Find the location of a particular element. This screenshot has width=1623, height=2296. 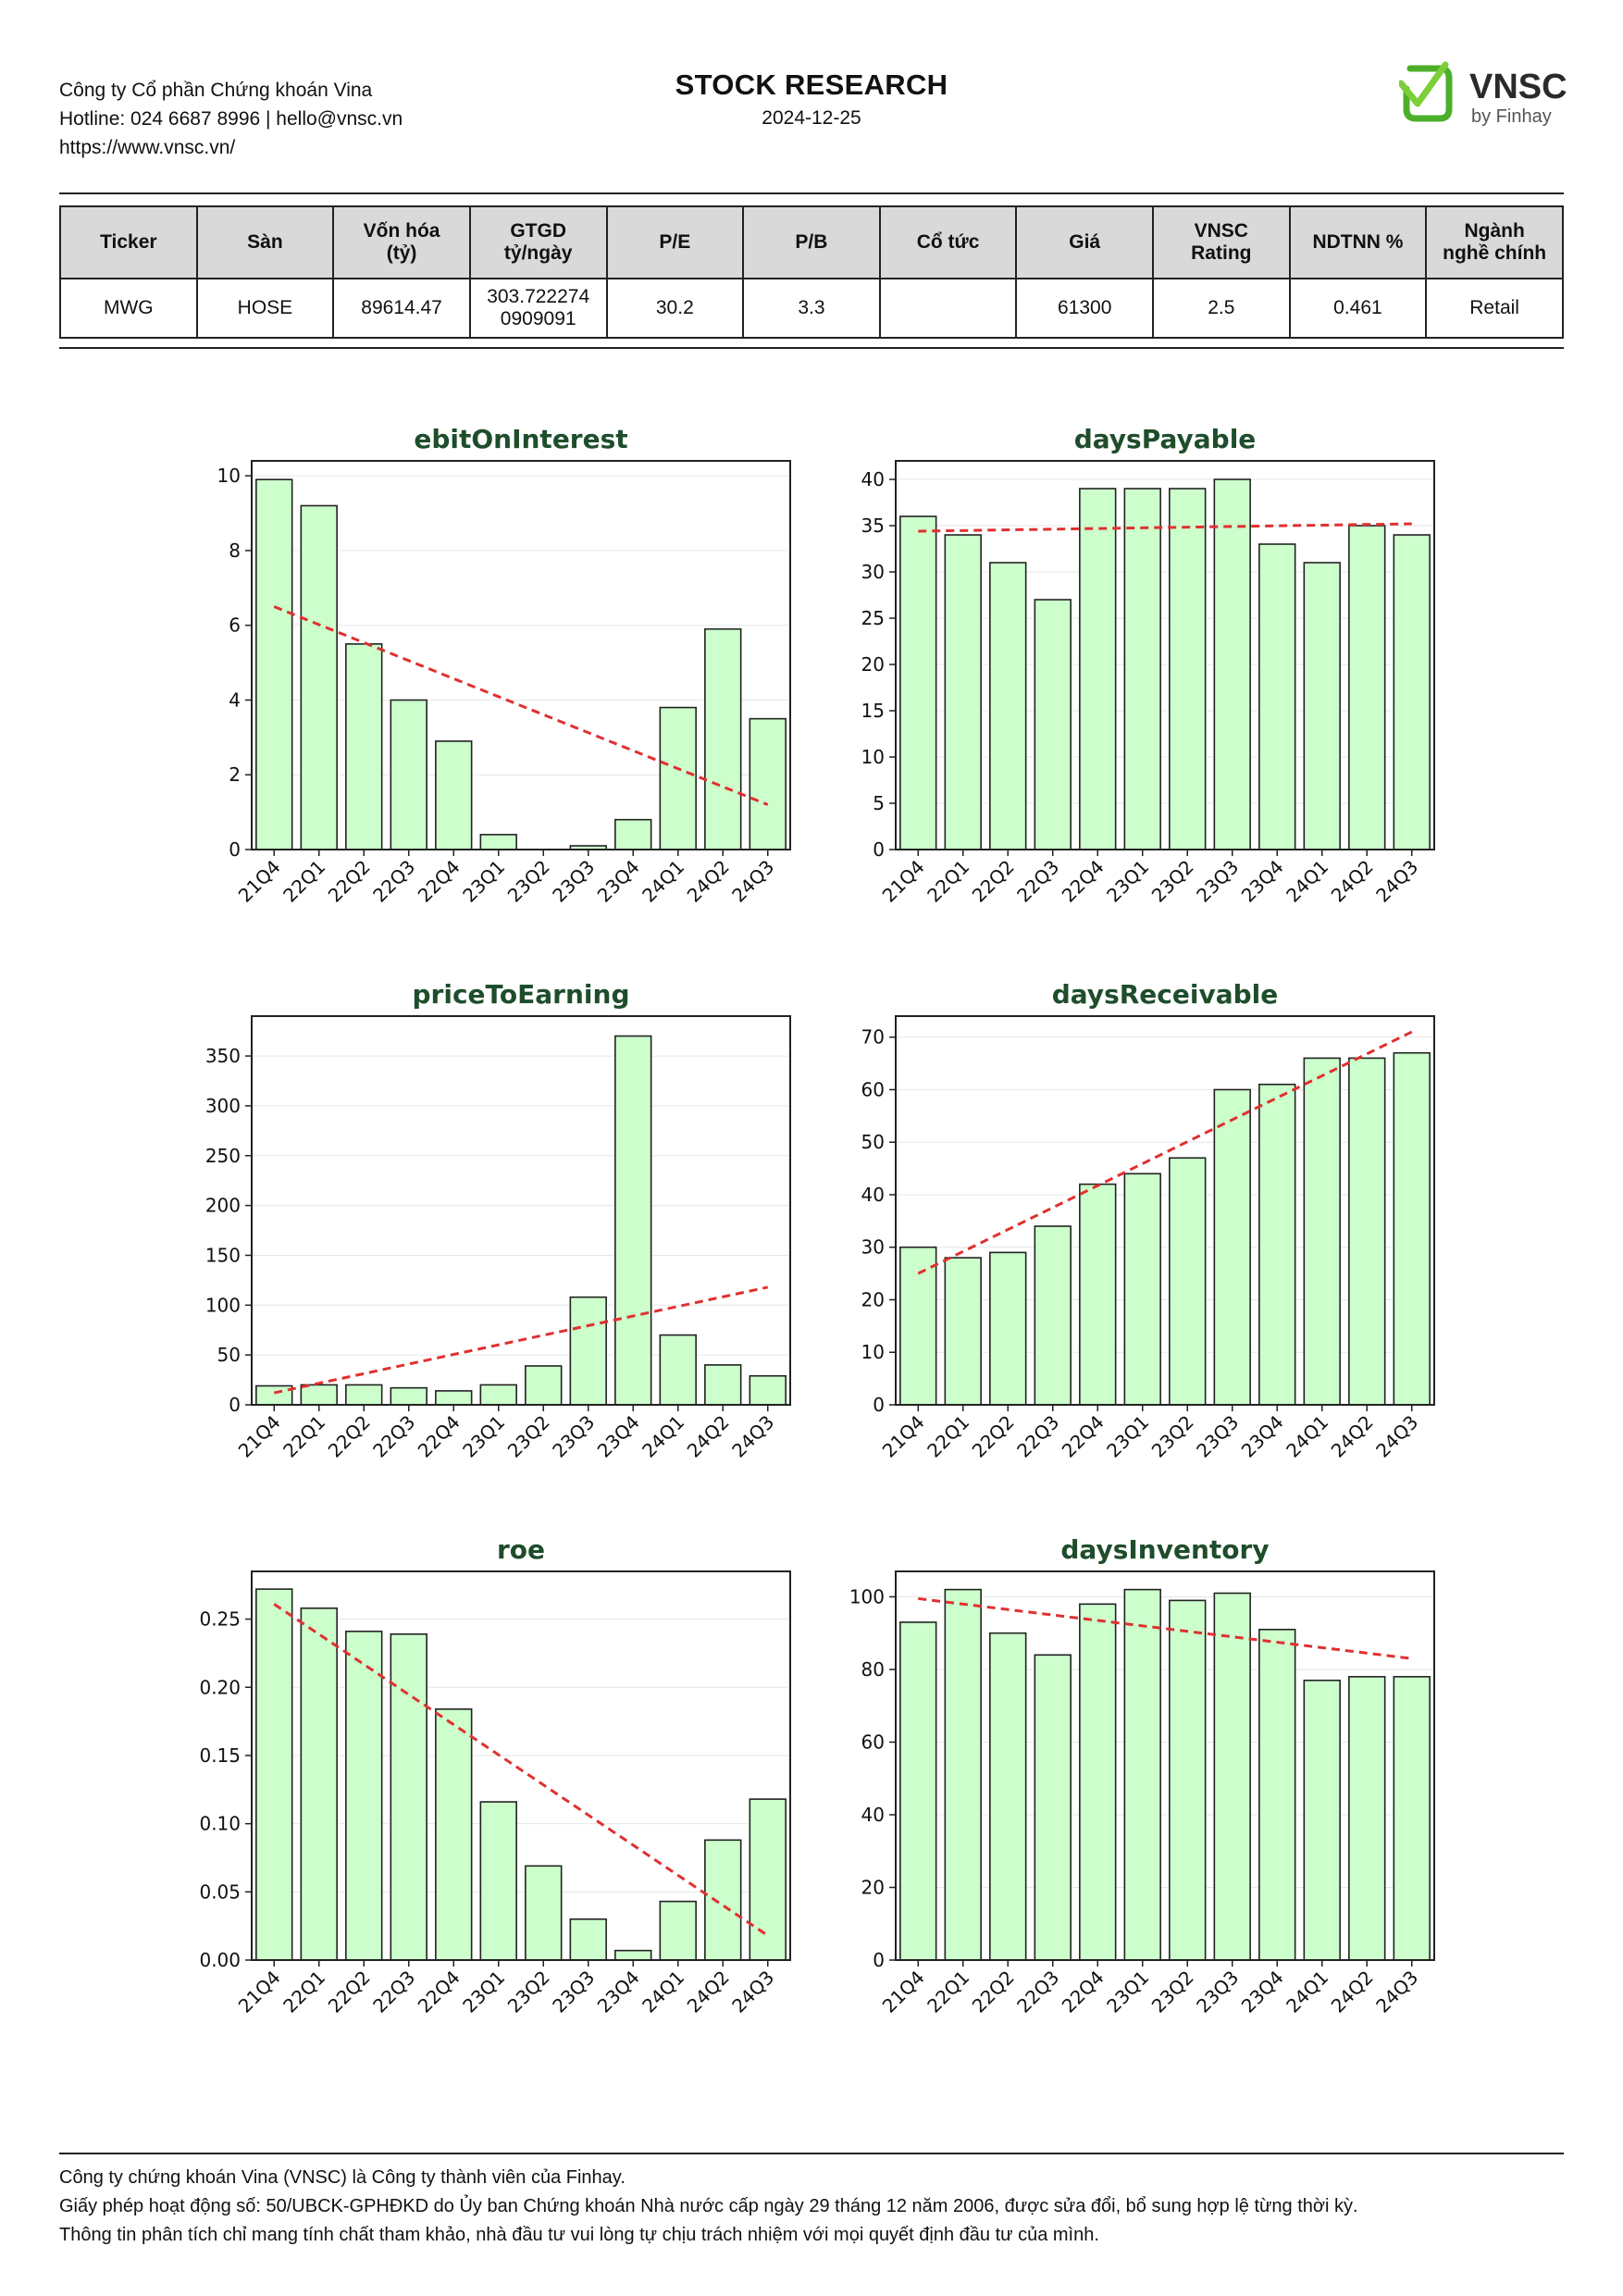

cell-industry: Retail is located at coordinates (1494, 309).